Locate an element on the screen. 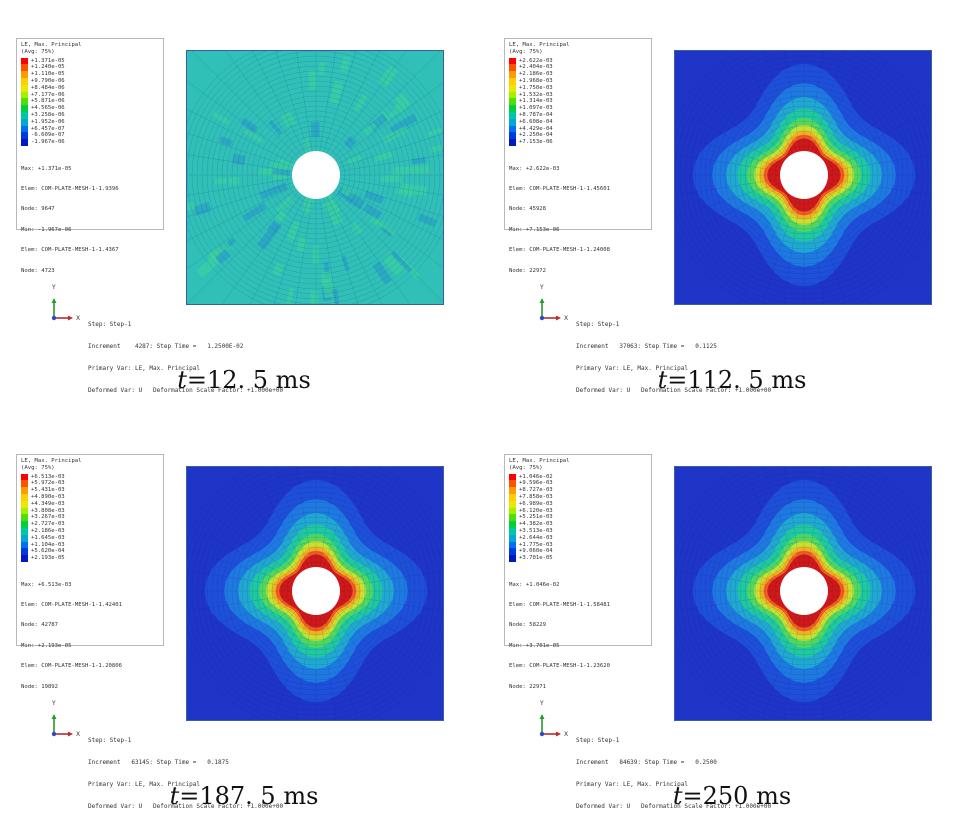  max-elem: Elem: COM-PLATE-MESH-1-1.45601 is located at coordinates (560, 188).